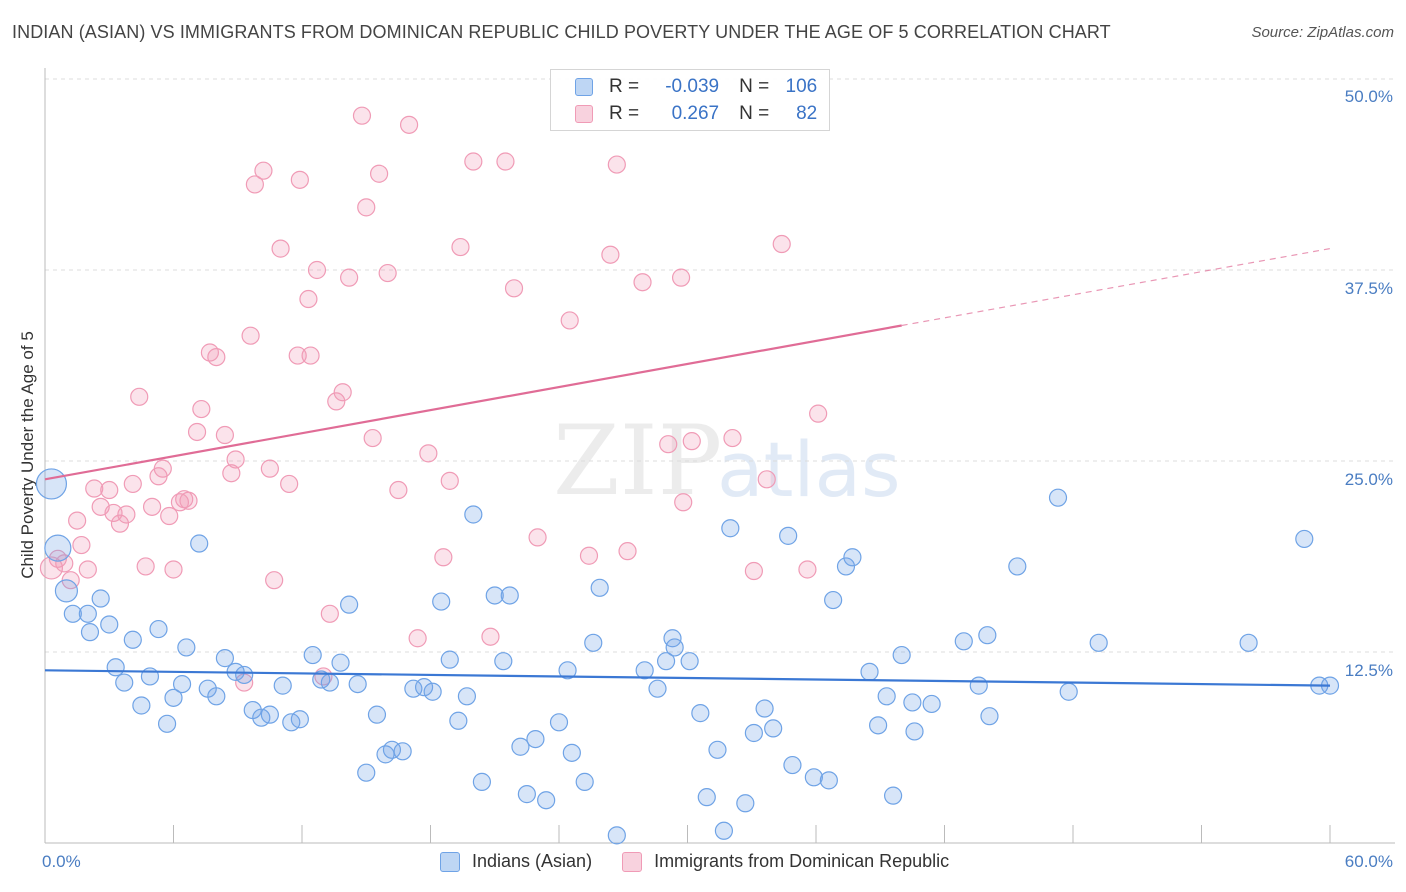 The image size is (1406, 892). What do you see at coordinates (1368, 479) in the screenshot?
I see `y-tick-label: 25.0%` at bounding box center [1368, 479].